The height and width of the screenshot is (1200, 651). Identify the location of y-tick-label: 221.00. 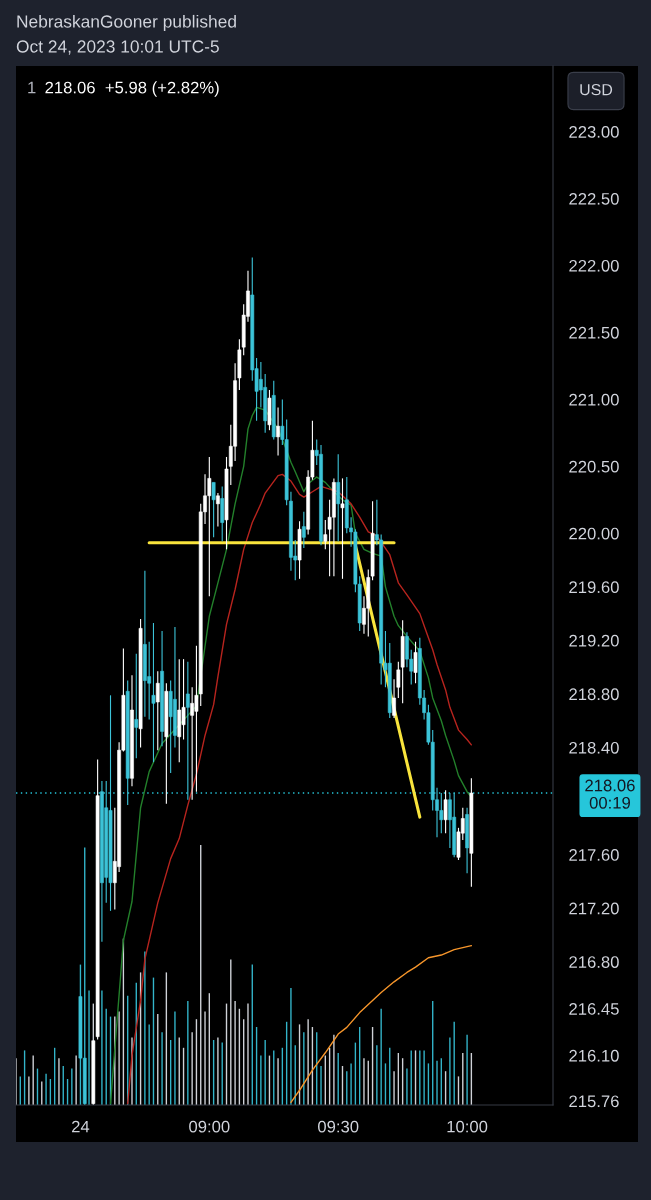
(594, 399).